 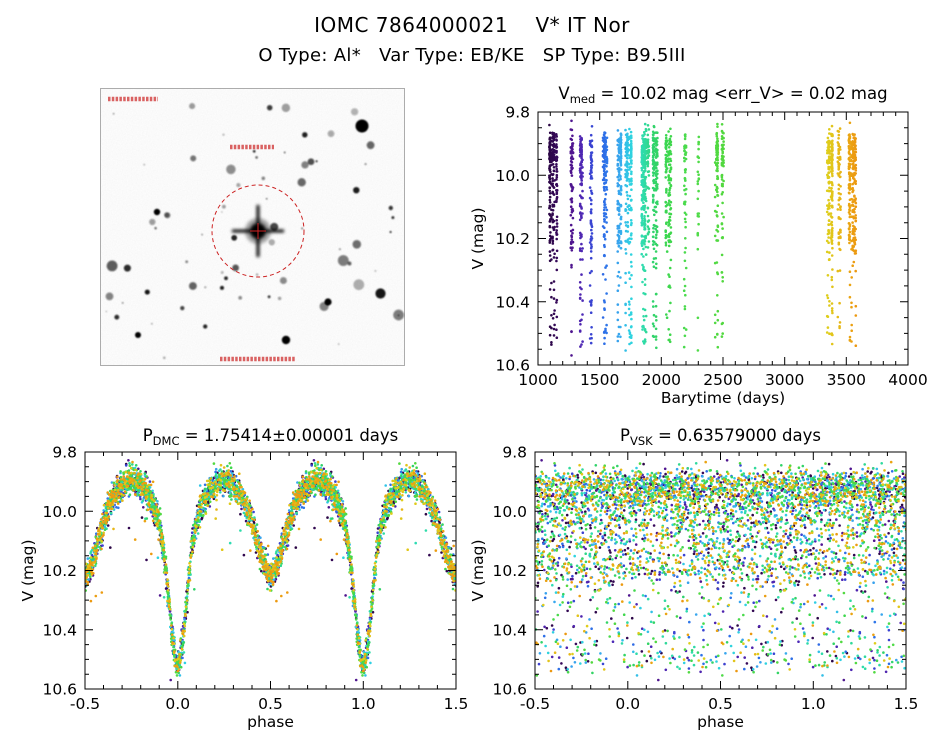 What do you see at coordinates (512, 366) in the screenshot?
I see `svg-text: 10.6` at bounding box center [512, 366].